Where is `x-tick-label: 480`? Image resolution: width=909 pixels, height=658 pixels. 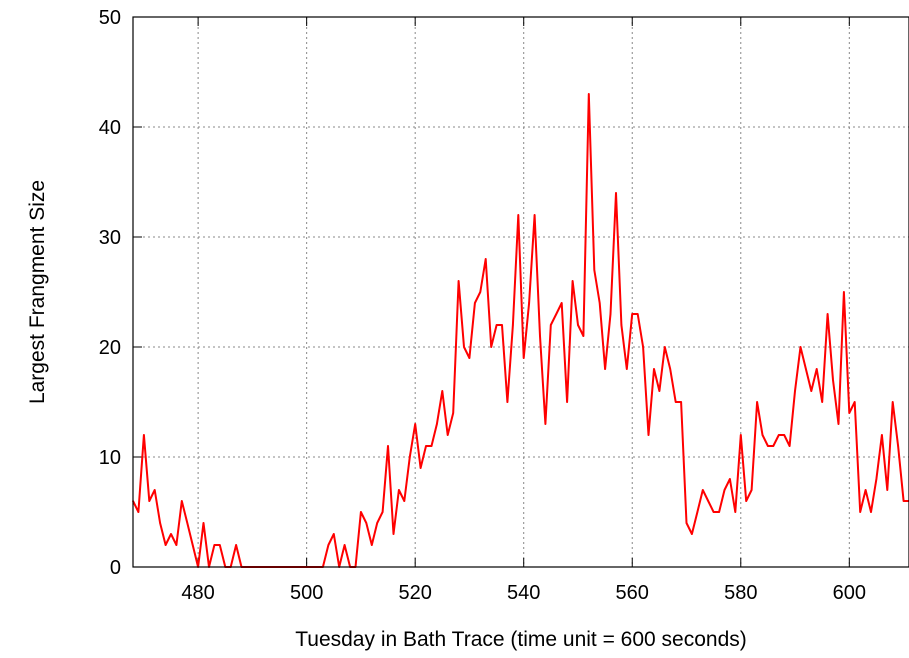
x-tick-label: 480 is located at coordinates (197, 593).